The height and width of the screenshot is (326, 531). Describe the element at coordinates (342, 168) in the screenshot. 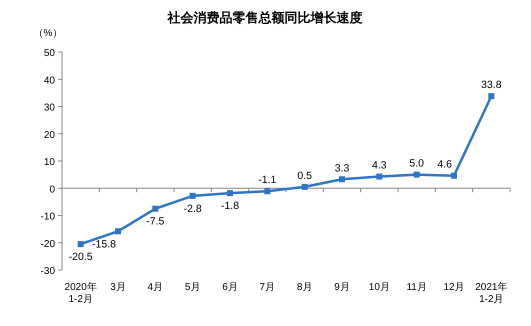

I see `data-label: 3.3` at that location.